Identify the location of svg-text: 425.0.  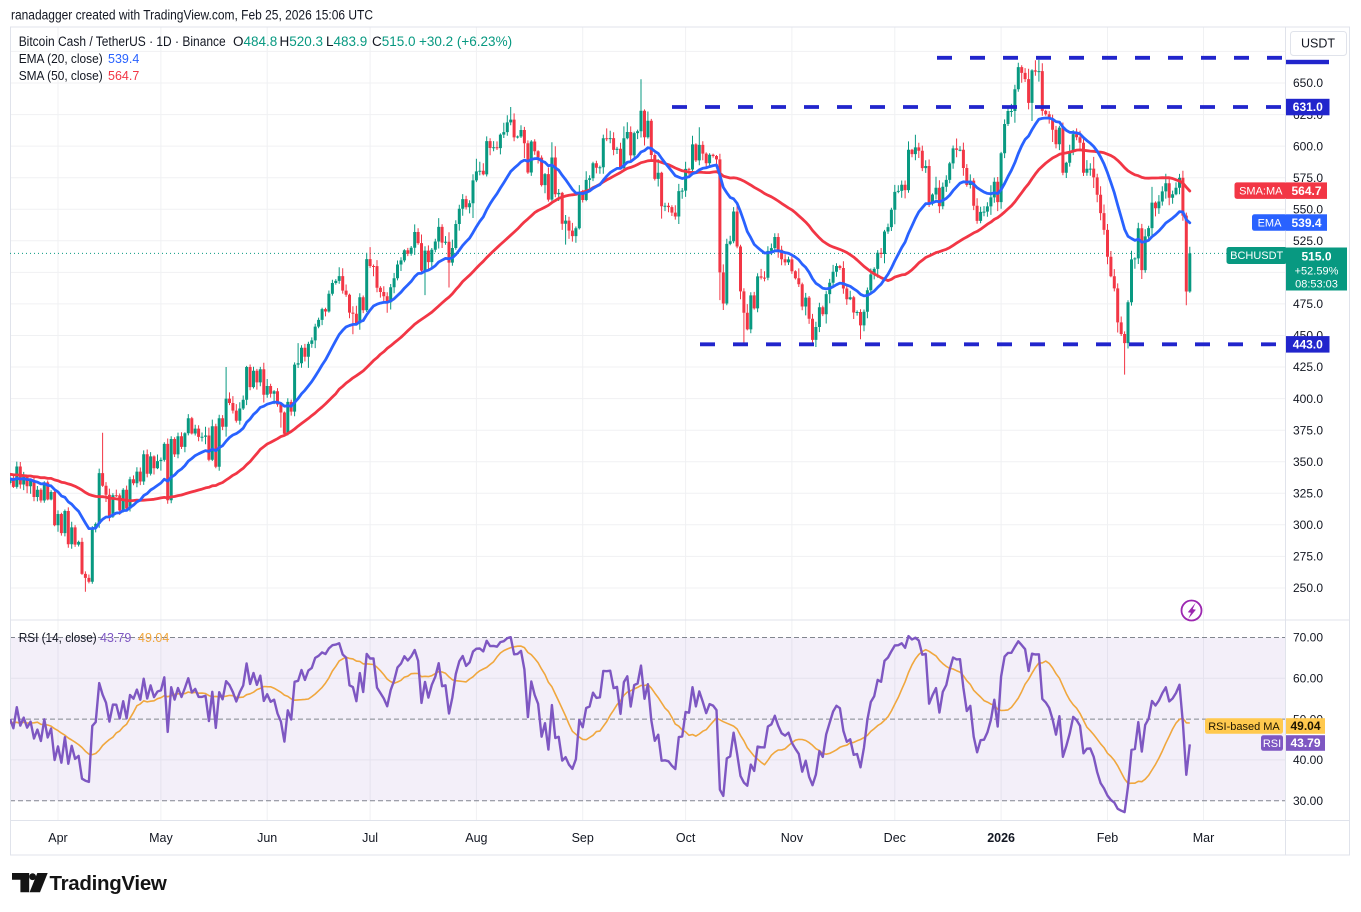
(1308, 367).